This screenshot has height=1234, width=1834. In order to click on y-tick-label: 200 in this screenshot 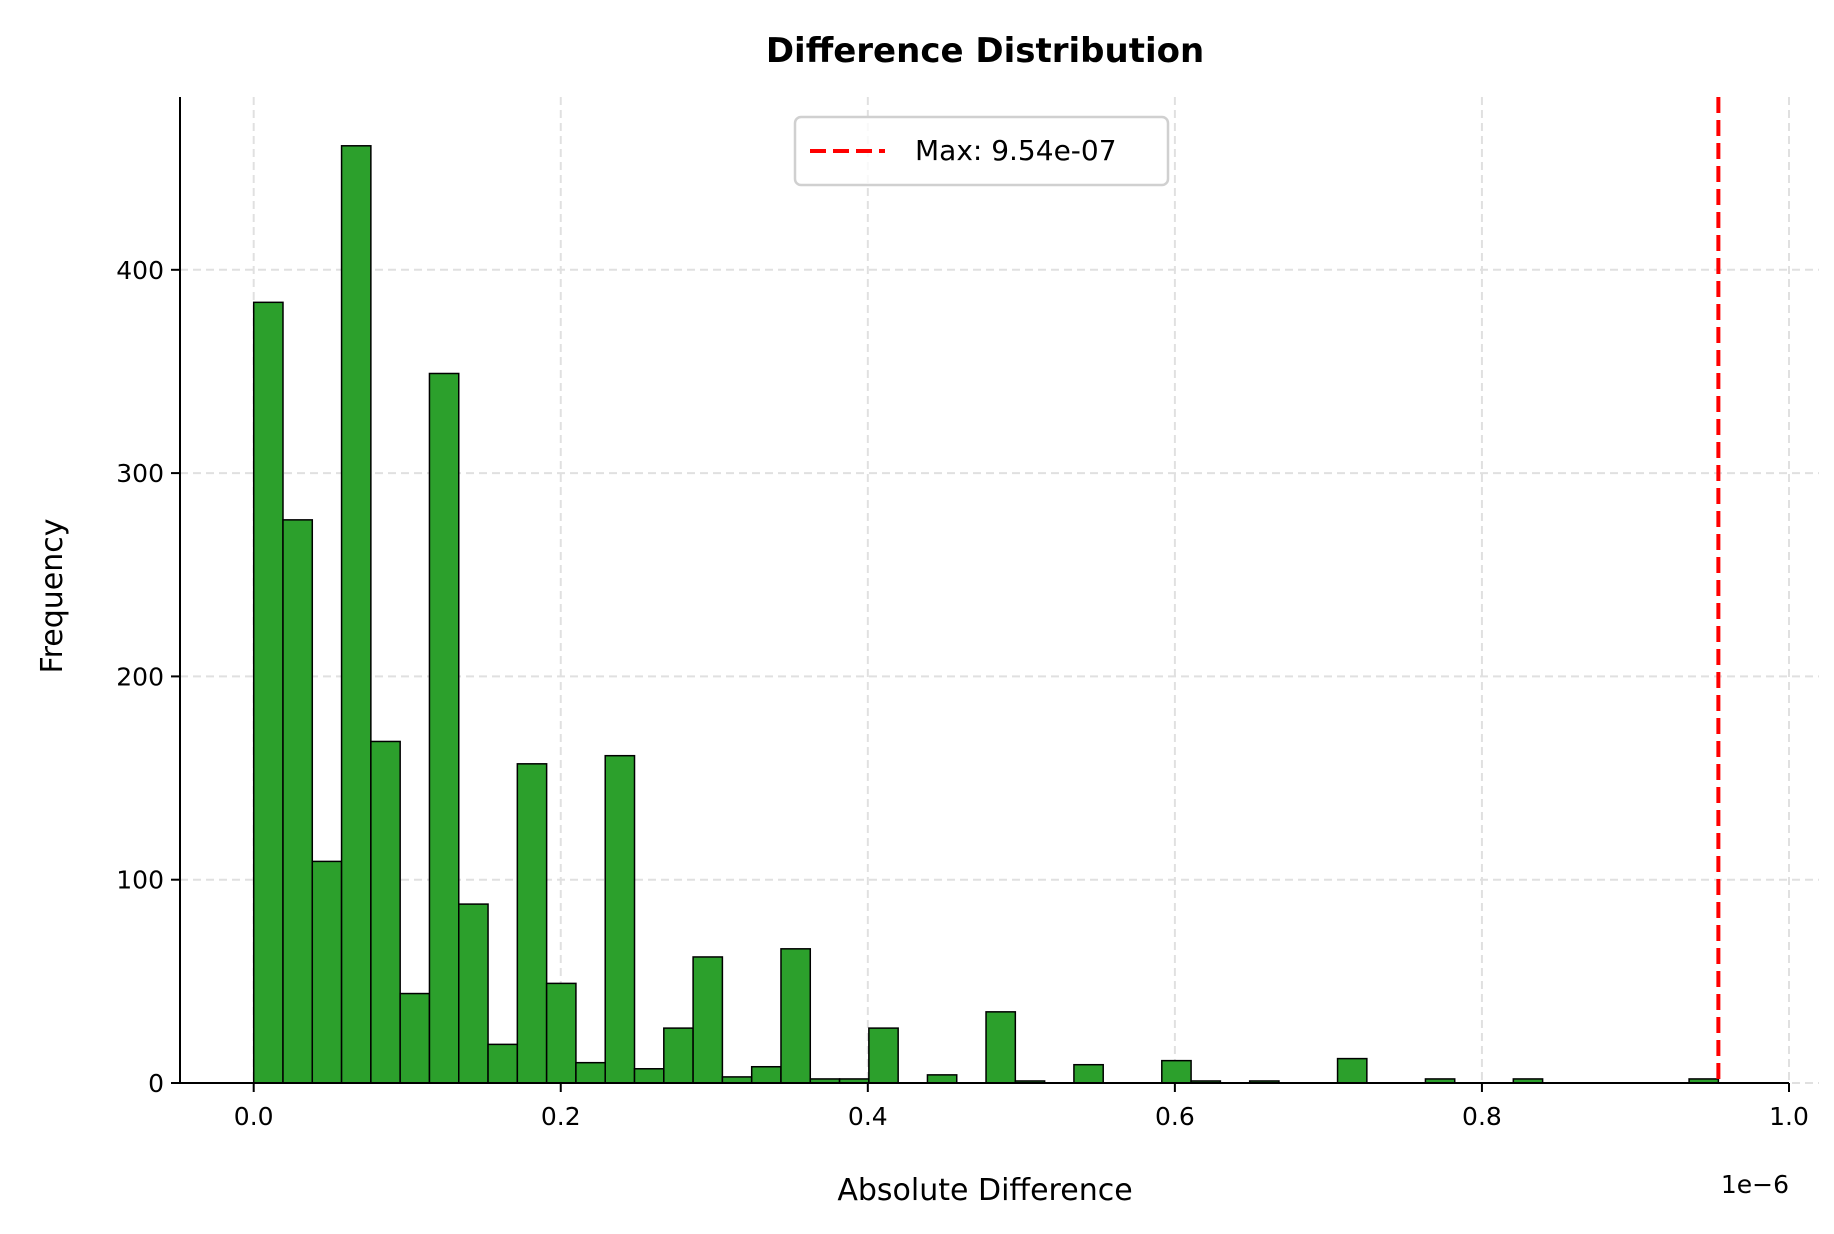, I will do `click(140, 676)`.